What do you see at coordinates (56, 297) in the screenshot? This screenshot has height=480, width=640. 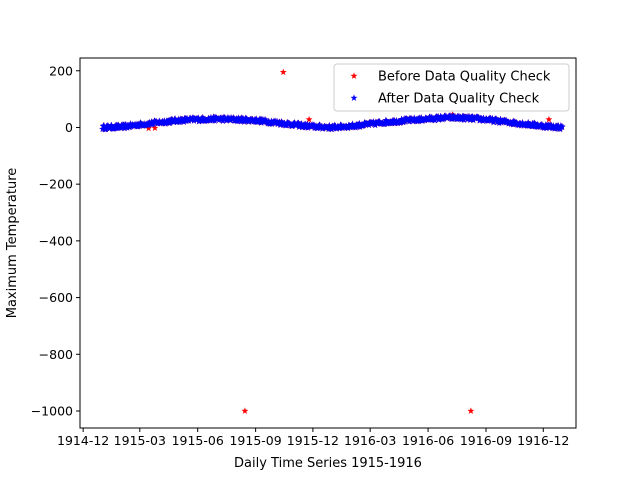 I see `y-tick-label: −600` at bounding box center [56, 297].